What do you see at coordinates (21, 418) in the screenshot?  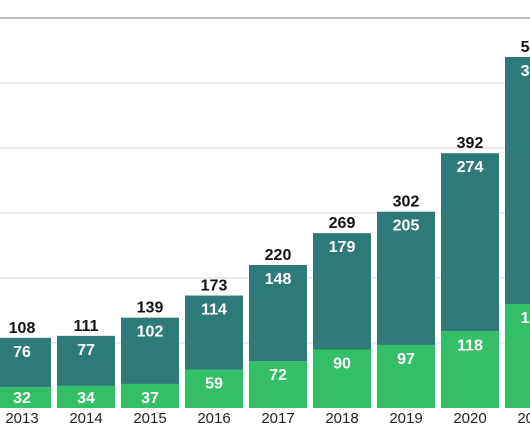 I see `x-tick-2013: 2013` at bounding box center [21, 418].